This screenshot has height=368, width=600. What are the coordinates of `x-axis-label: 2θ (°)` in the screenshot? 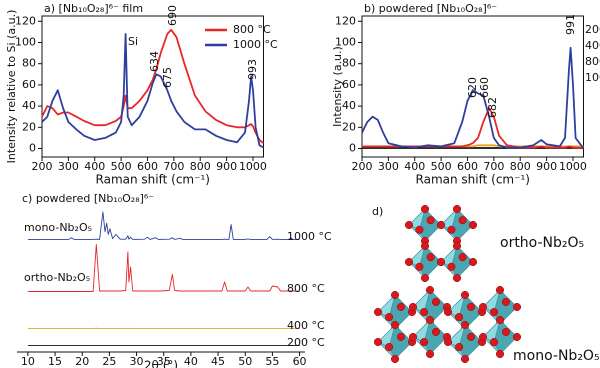 It's located at (161, 363).